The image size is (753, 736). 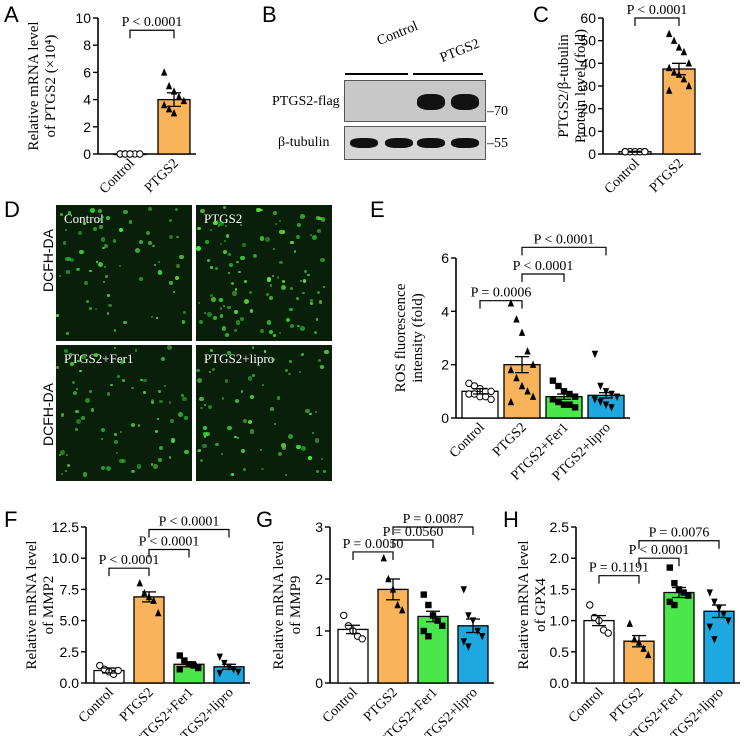 What do you see at coordinates (83, 18) in the screenshot?
I see `y-tick-label: 10` at bounding box center [83, 18].